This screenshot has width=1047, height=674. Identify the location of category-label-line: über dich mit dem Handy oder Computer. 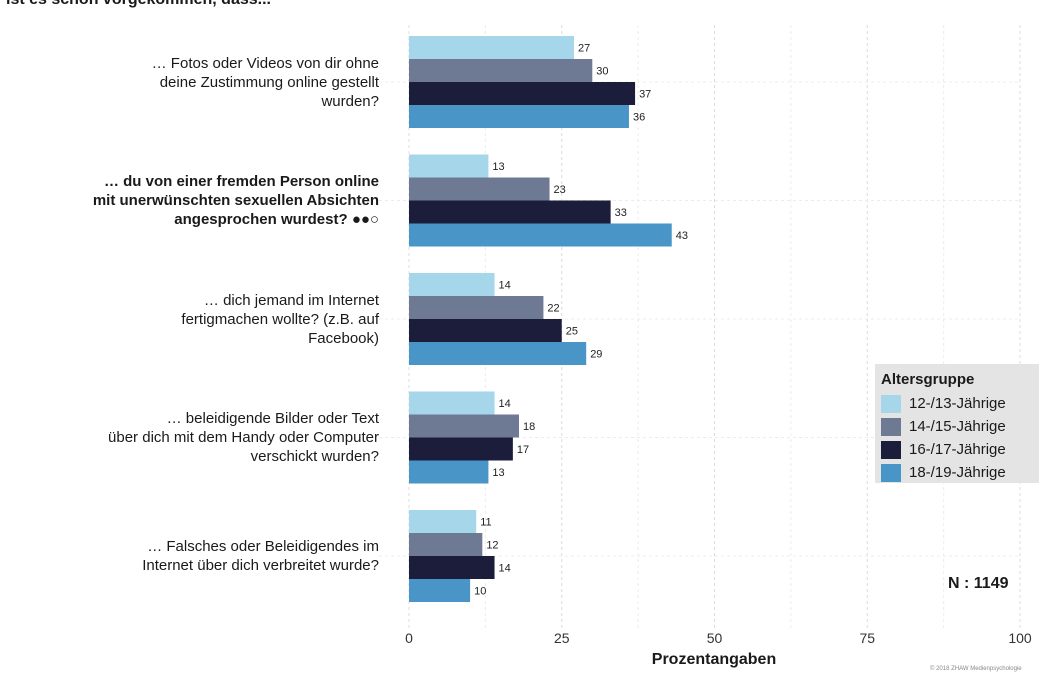
(243, 437).